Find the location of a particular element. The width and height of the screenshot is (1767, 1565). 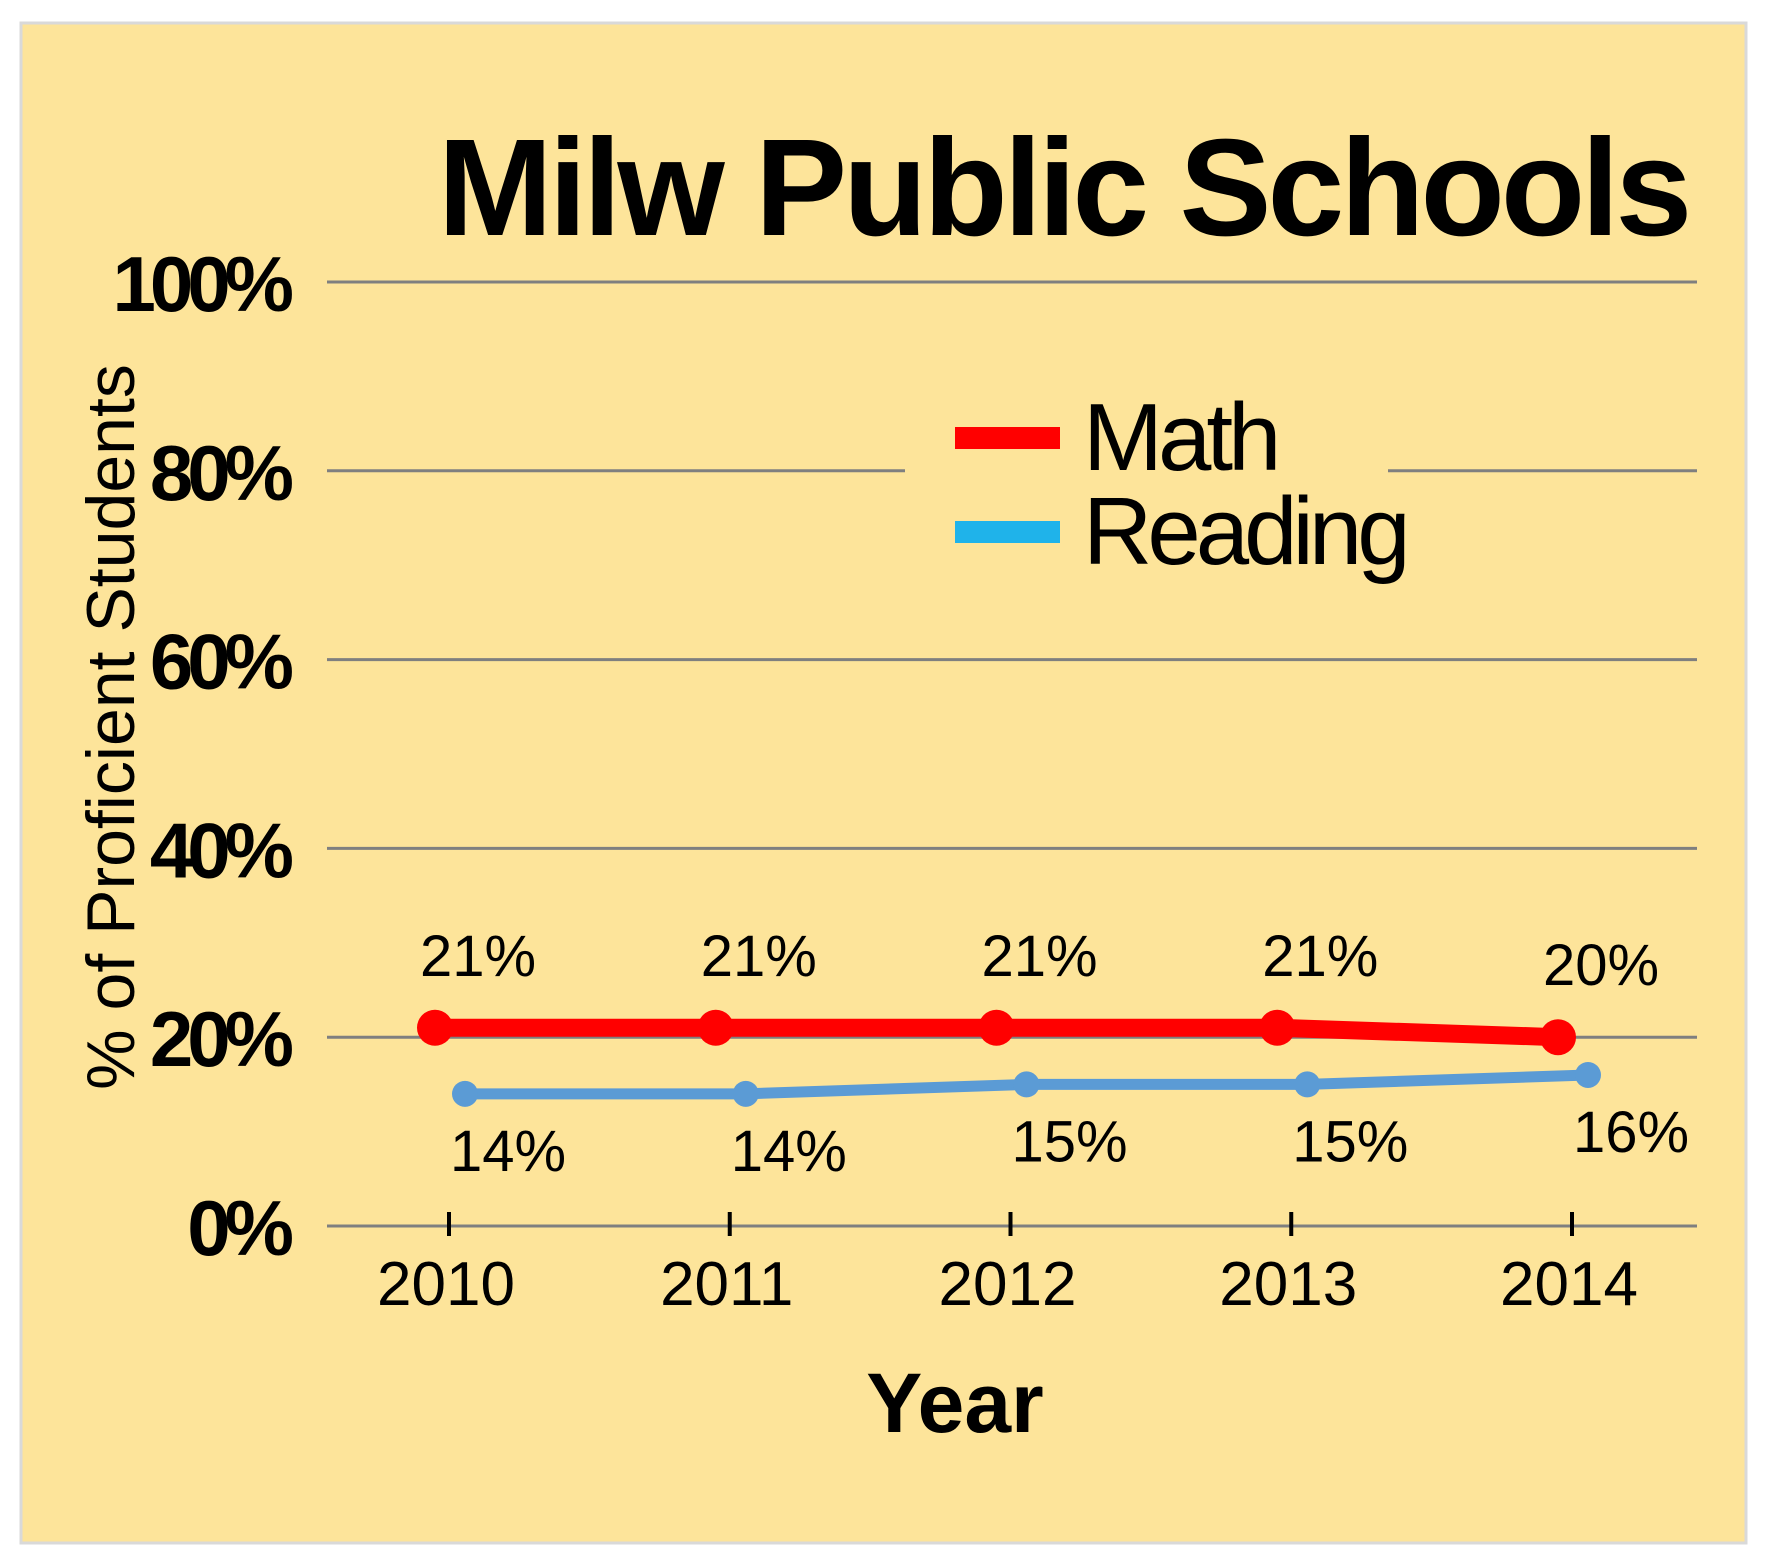

x-axis-ticks: 2010 2011 2012 2013 2014 is located at coordinates (1007, 1265).